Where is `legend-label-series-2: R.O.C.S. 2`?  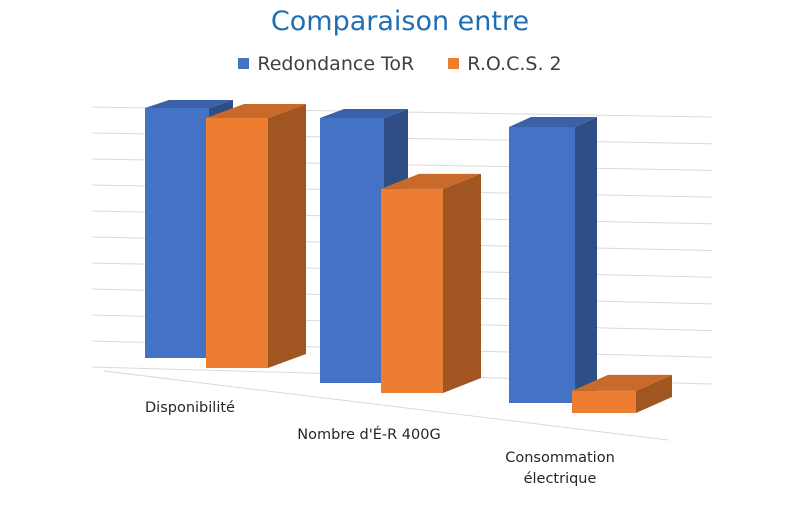 legend-label-series-2: R.O.C.S. 2 is located at coordinates (514, 63).